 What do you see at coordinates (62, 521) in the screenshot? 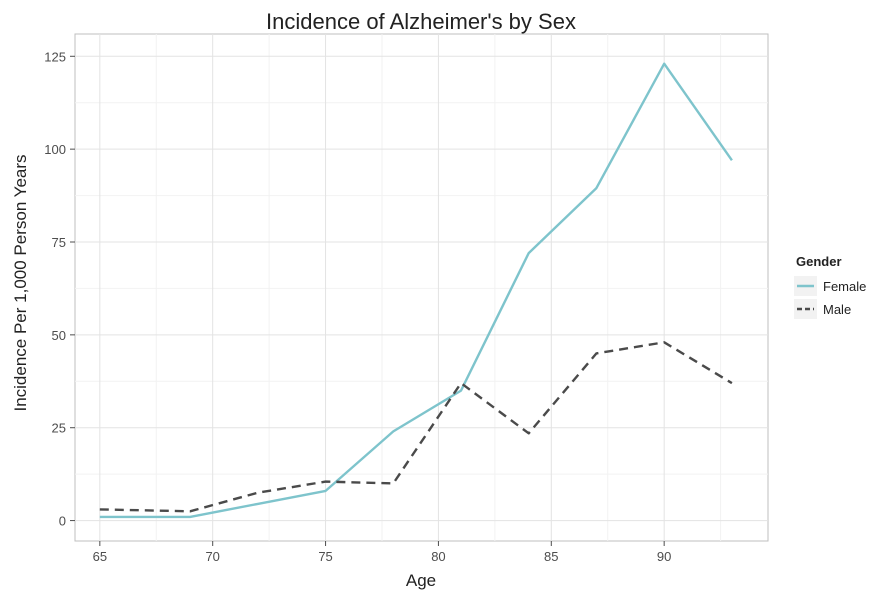
I see `y-tick-label: 0` at bounding box center [62, 521].